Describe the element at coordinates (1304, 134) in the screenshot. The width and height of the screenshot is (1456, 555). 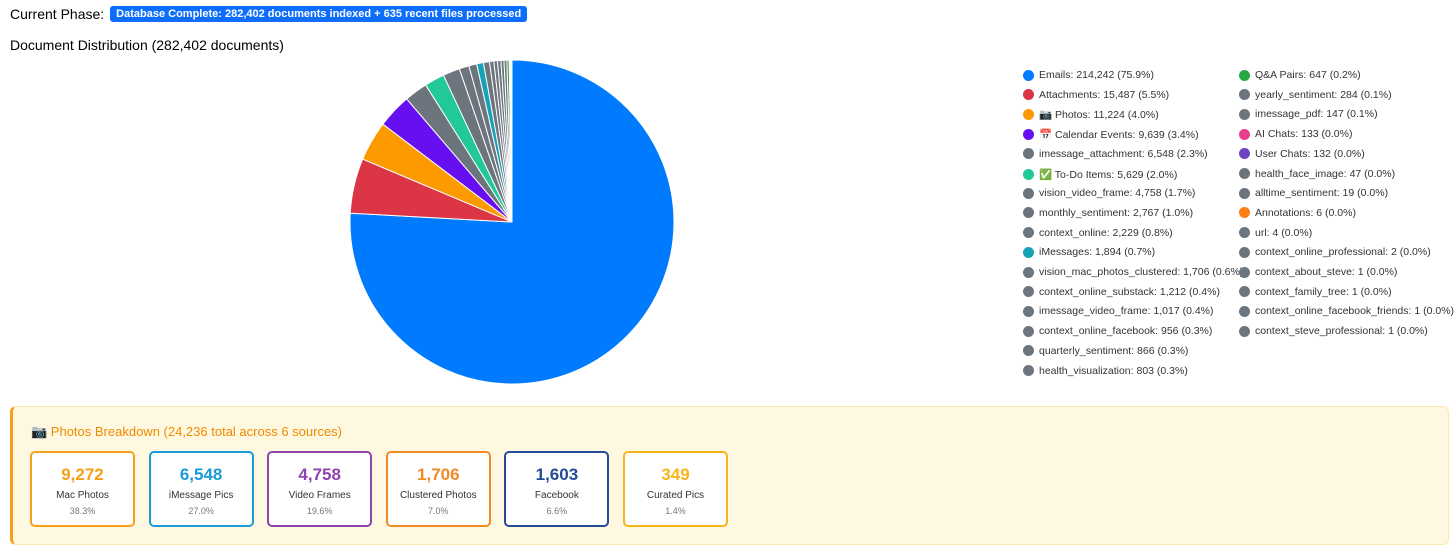
I see `legend-label: AI Chats: 133 (0.0%)` at that location.